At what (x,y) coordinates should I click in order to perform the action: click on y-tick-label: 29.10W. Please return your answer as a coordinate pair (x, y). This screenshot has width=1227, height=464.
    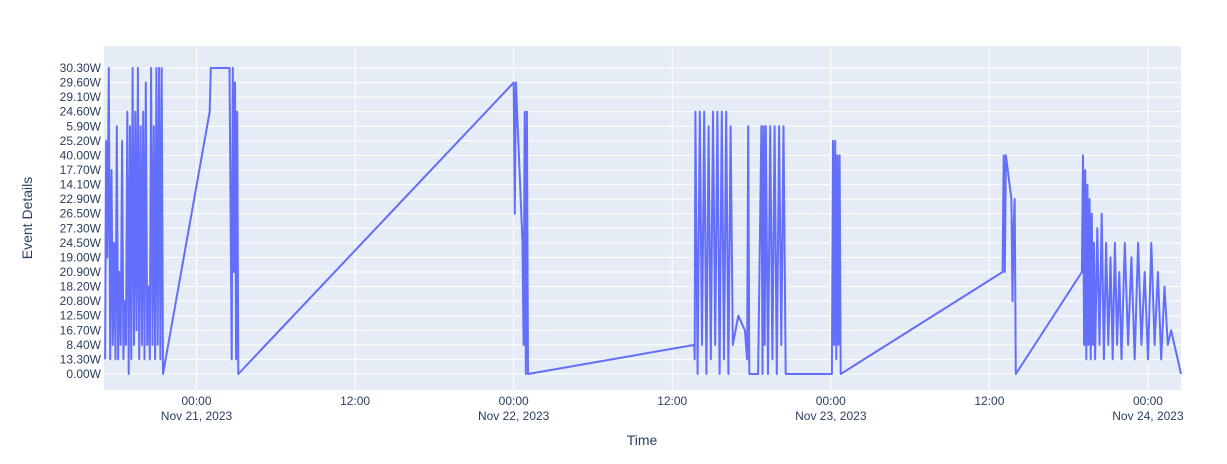
    Looking at the image, I should click on (81, 97).